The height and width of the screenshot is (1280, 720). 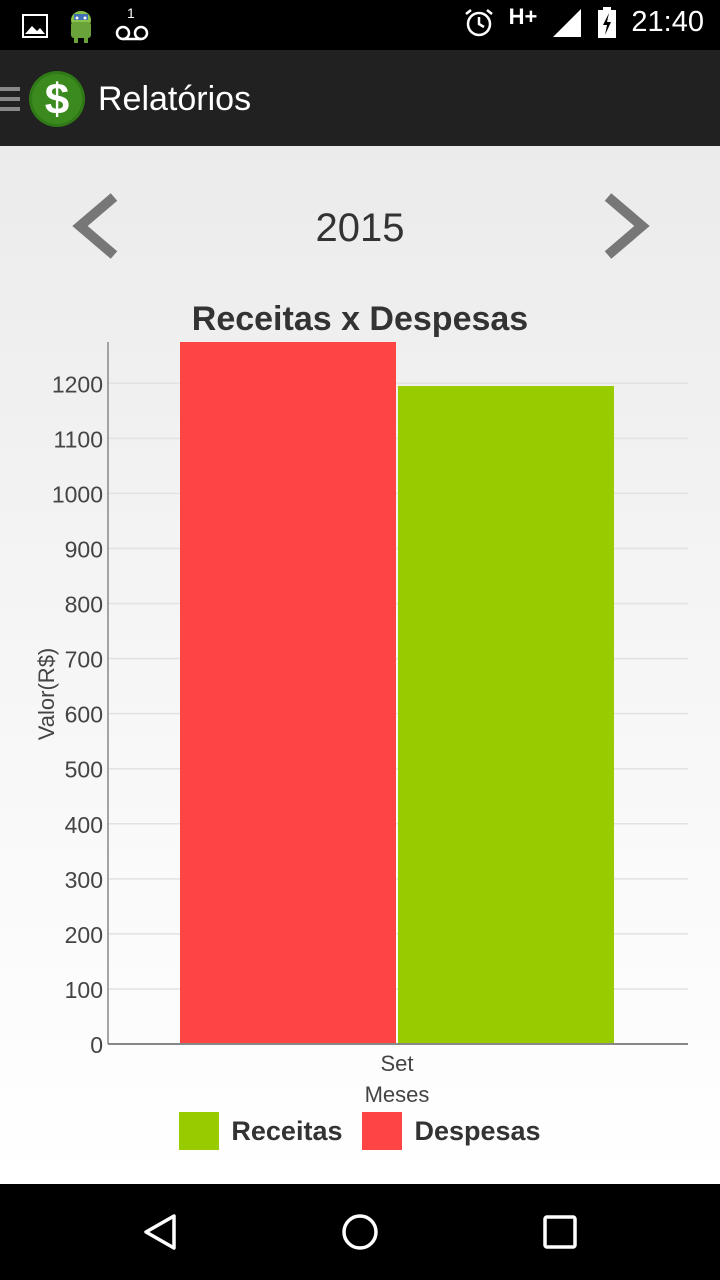 What do you see at coordinates (397, 1094) in the screenshot?
I see `x-axis-label: Meses` at bounding box center [397, 1094].